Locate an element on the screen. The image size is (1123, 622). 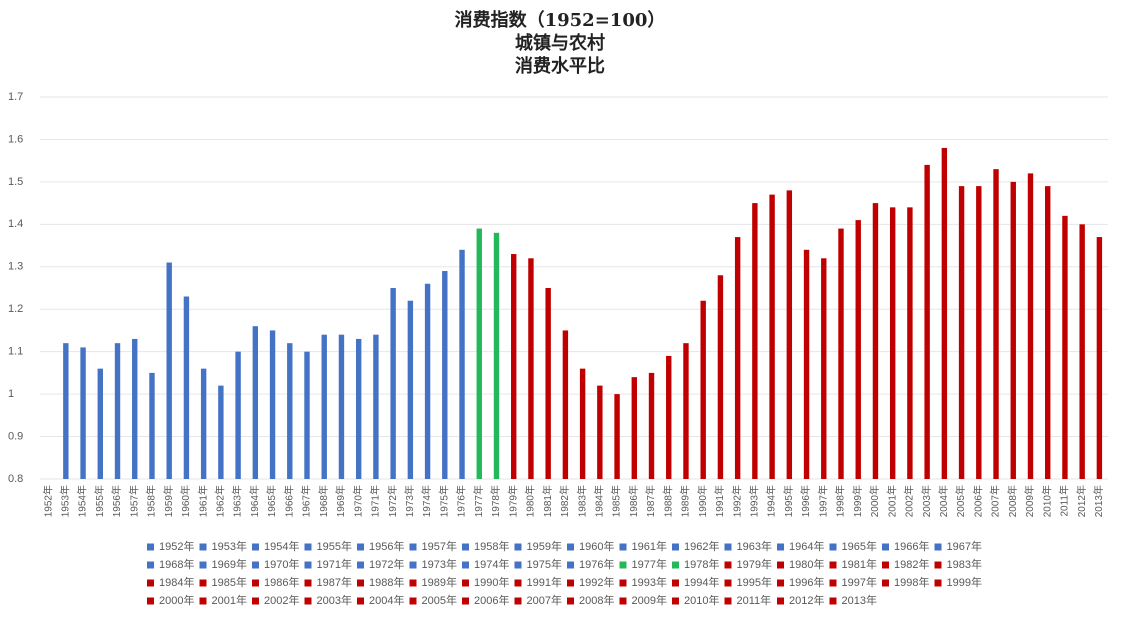
legend-label: 2013年 is located at coordinates (859, 600).